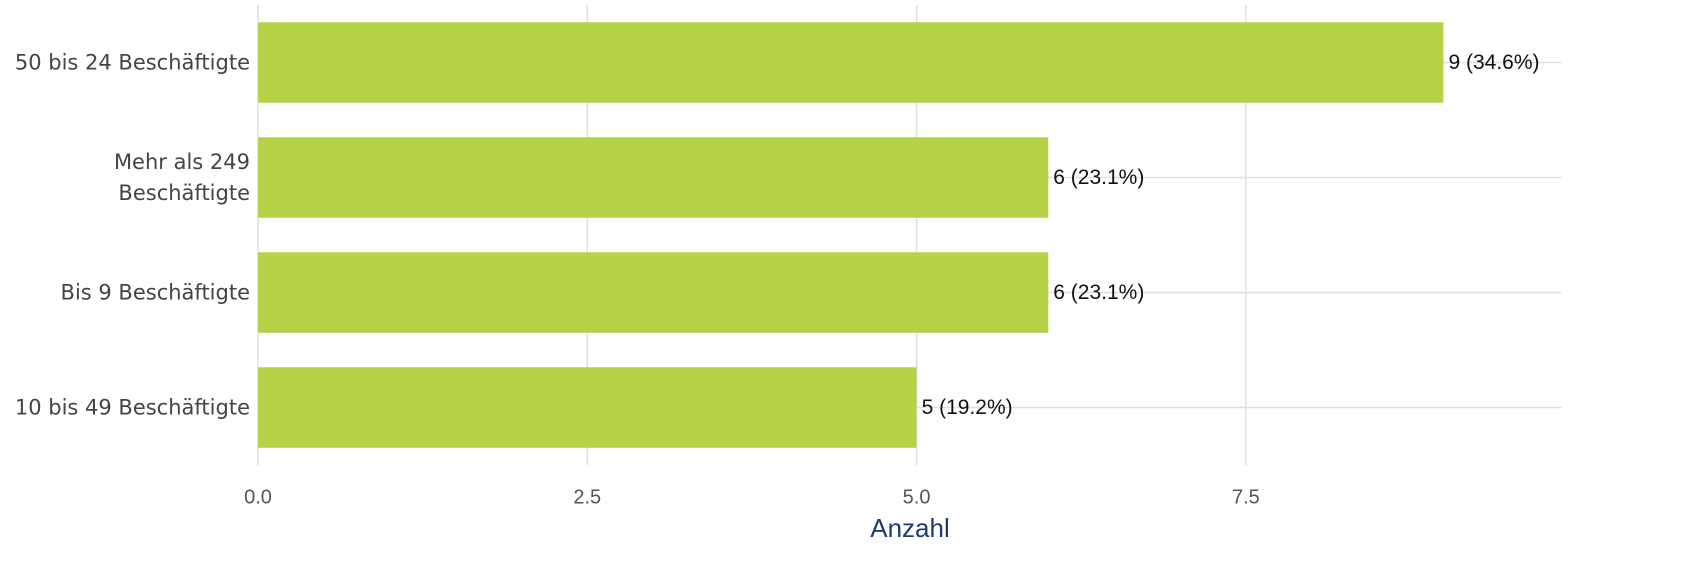  Describe the element at coordinates (587, 497) in the screenshot. I see `x-tick-label: 2.5` at that location.